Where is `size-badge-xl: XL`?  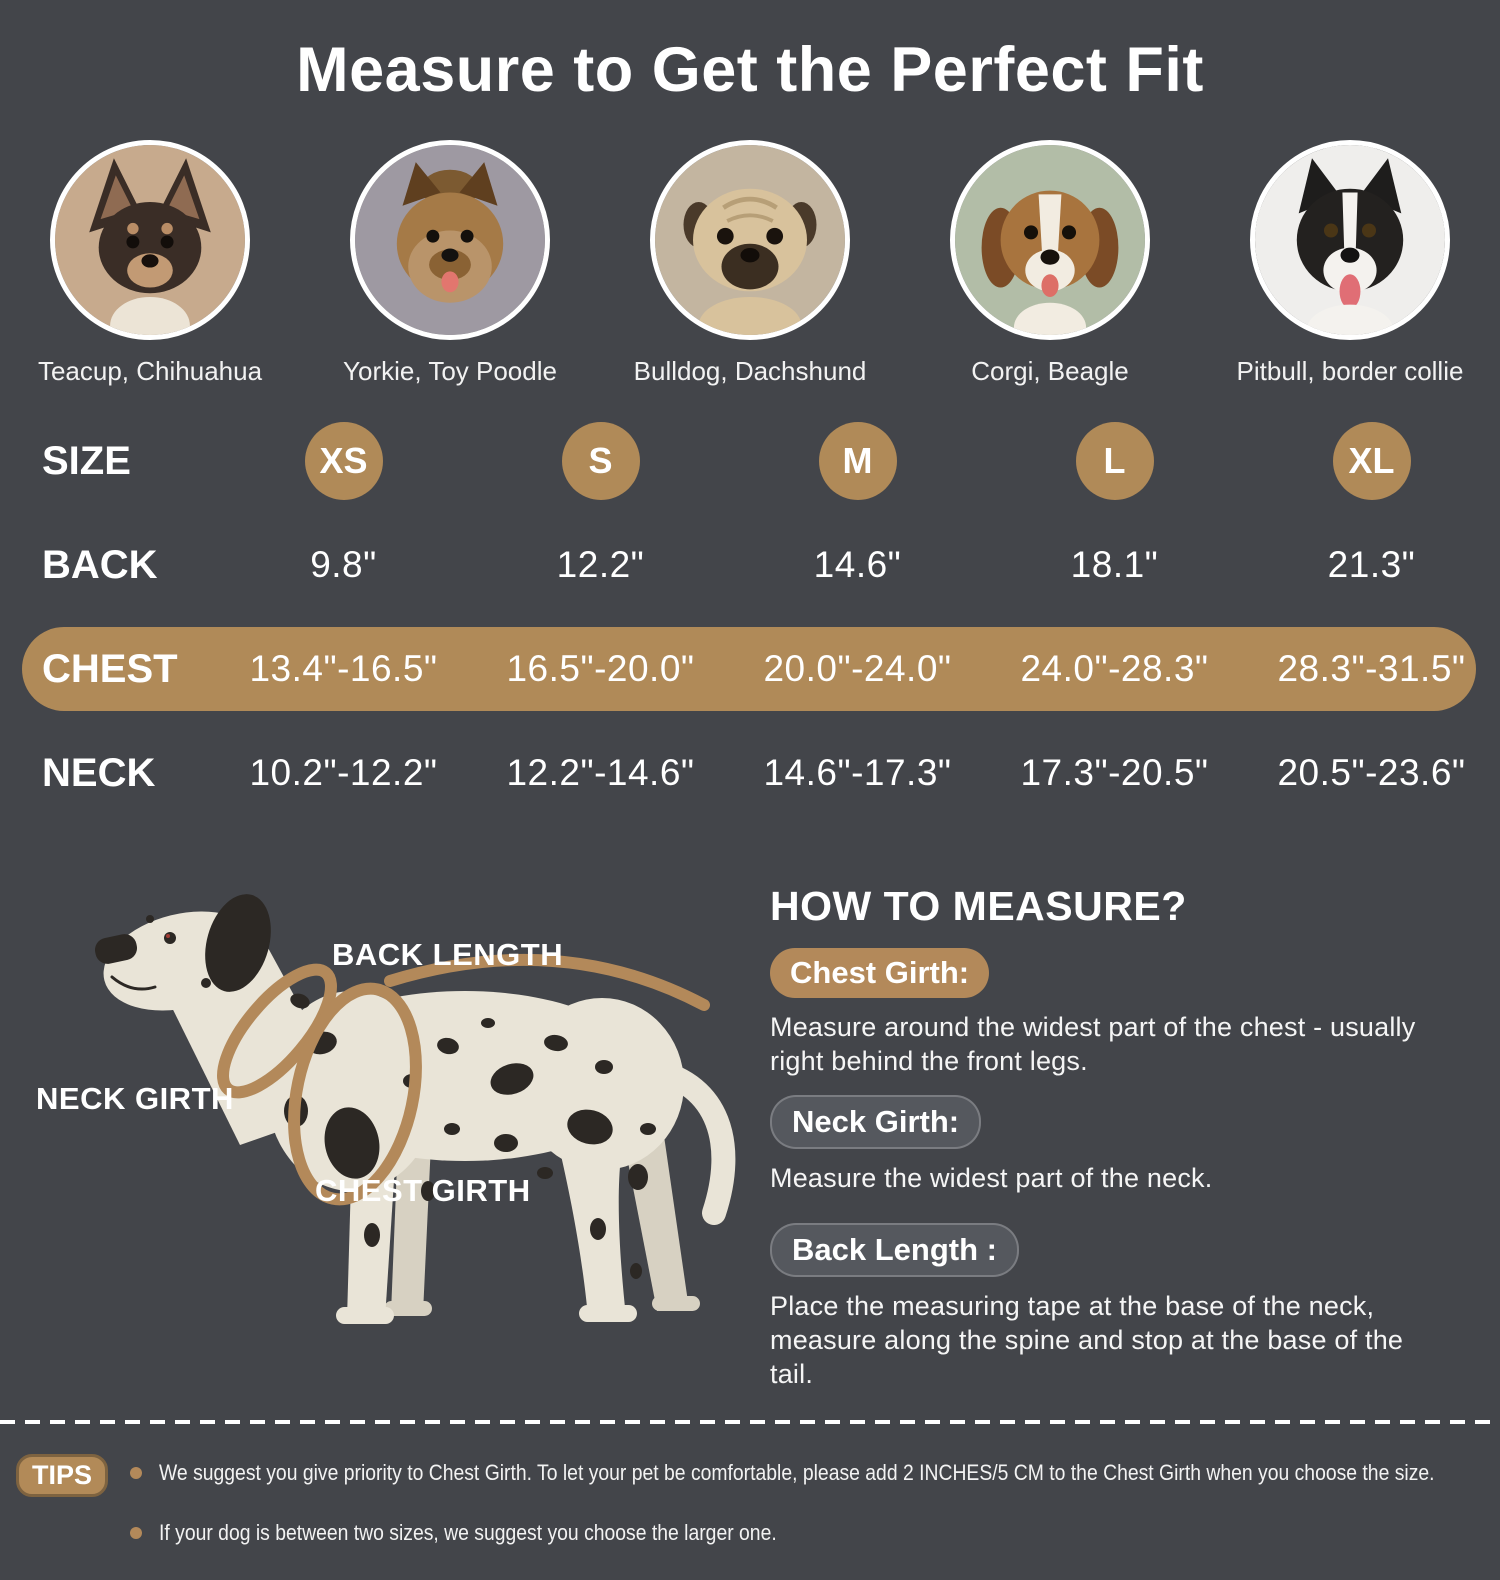
size-badge-xl: XL is located at coordinates (1371, 461).